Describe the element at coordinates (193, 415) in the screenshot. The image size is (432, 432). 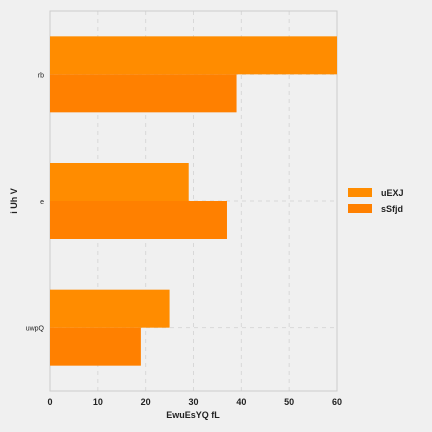
I see `x-axis-title: EwuEsYQ fL` at that location.